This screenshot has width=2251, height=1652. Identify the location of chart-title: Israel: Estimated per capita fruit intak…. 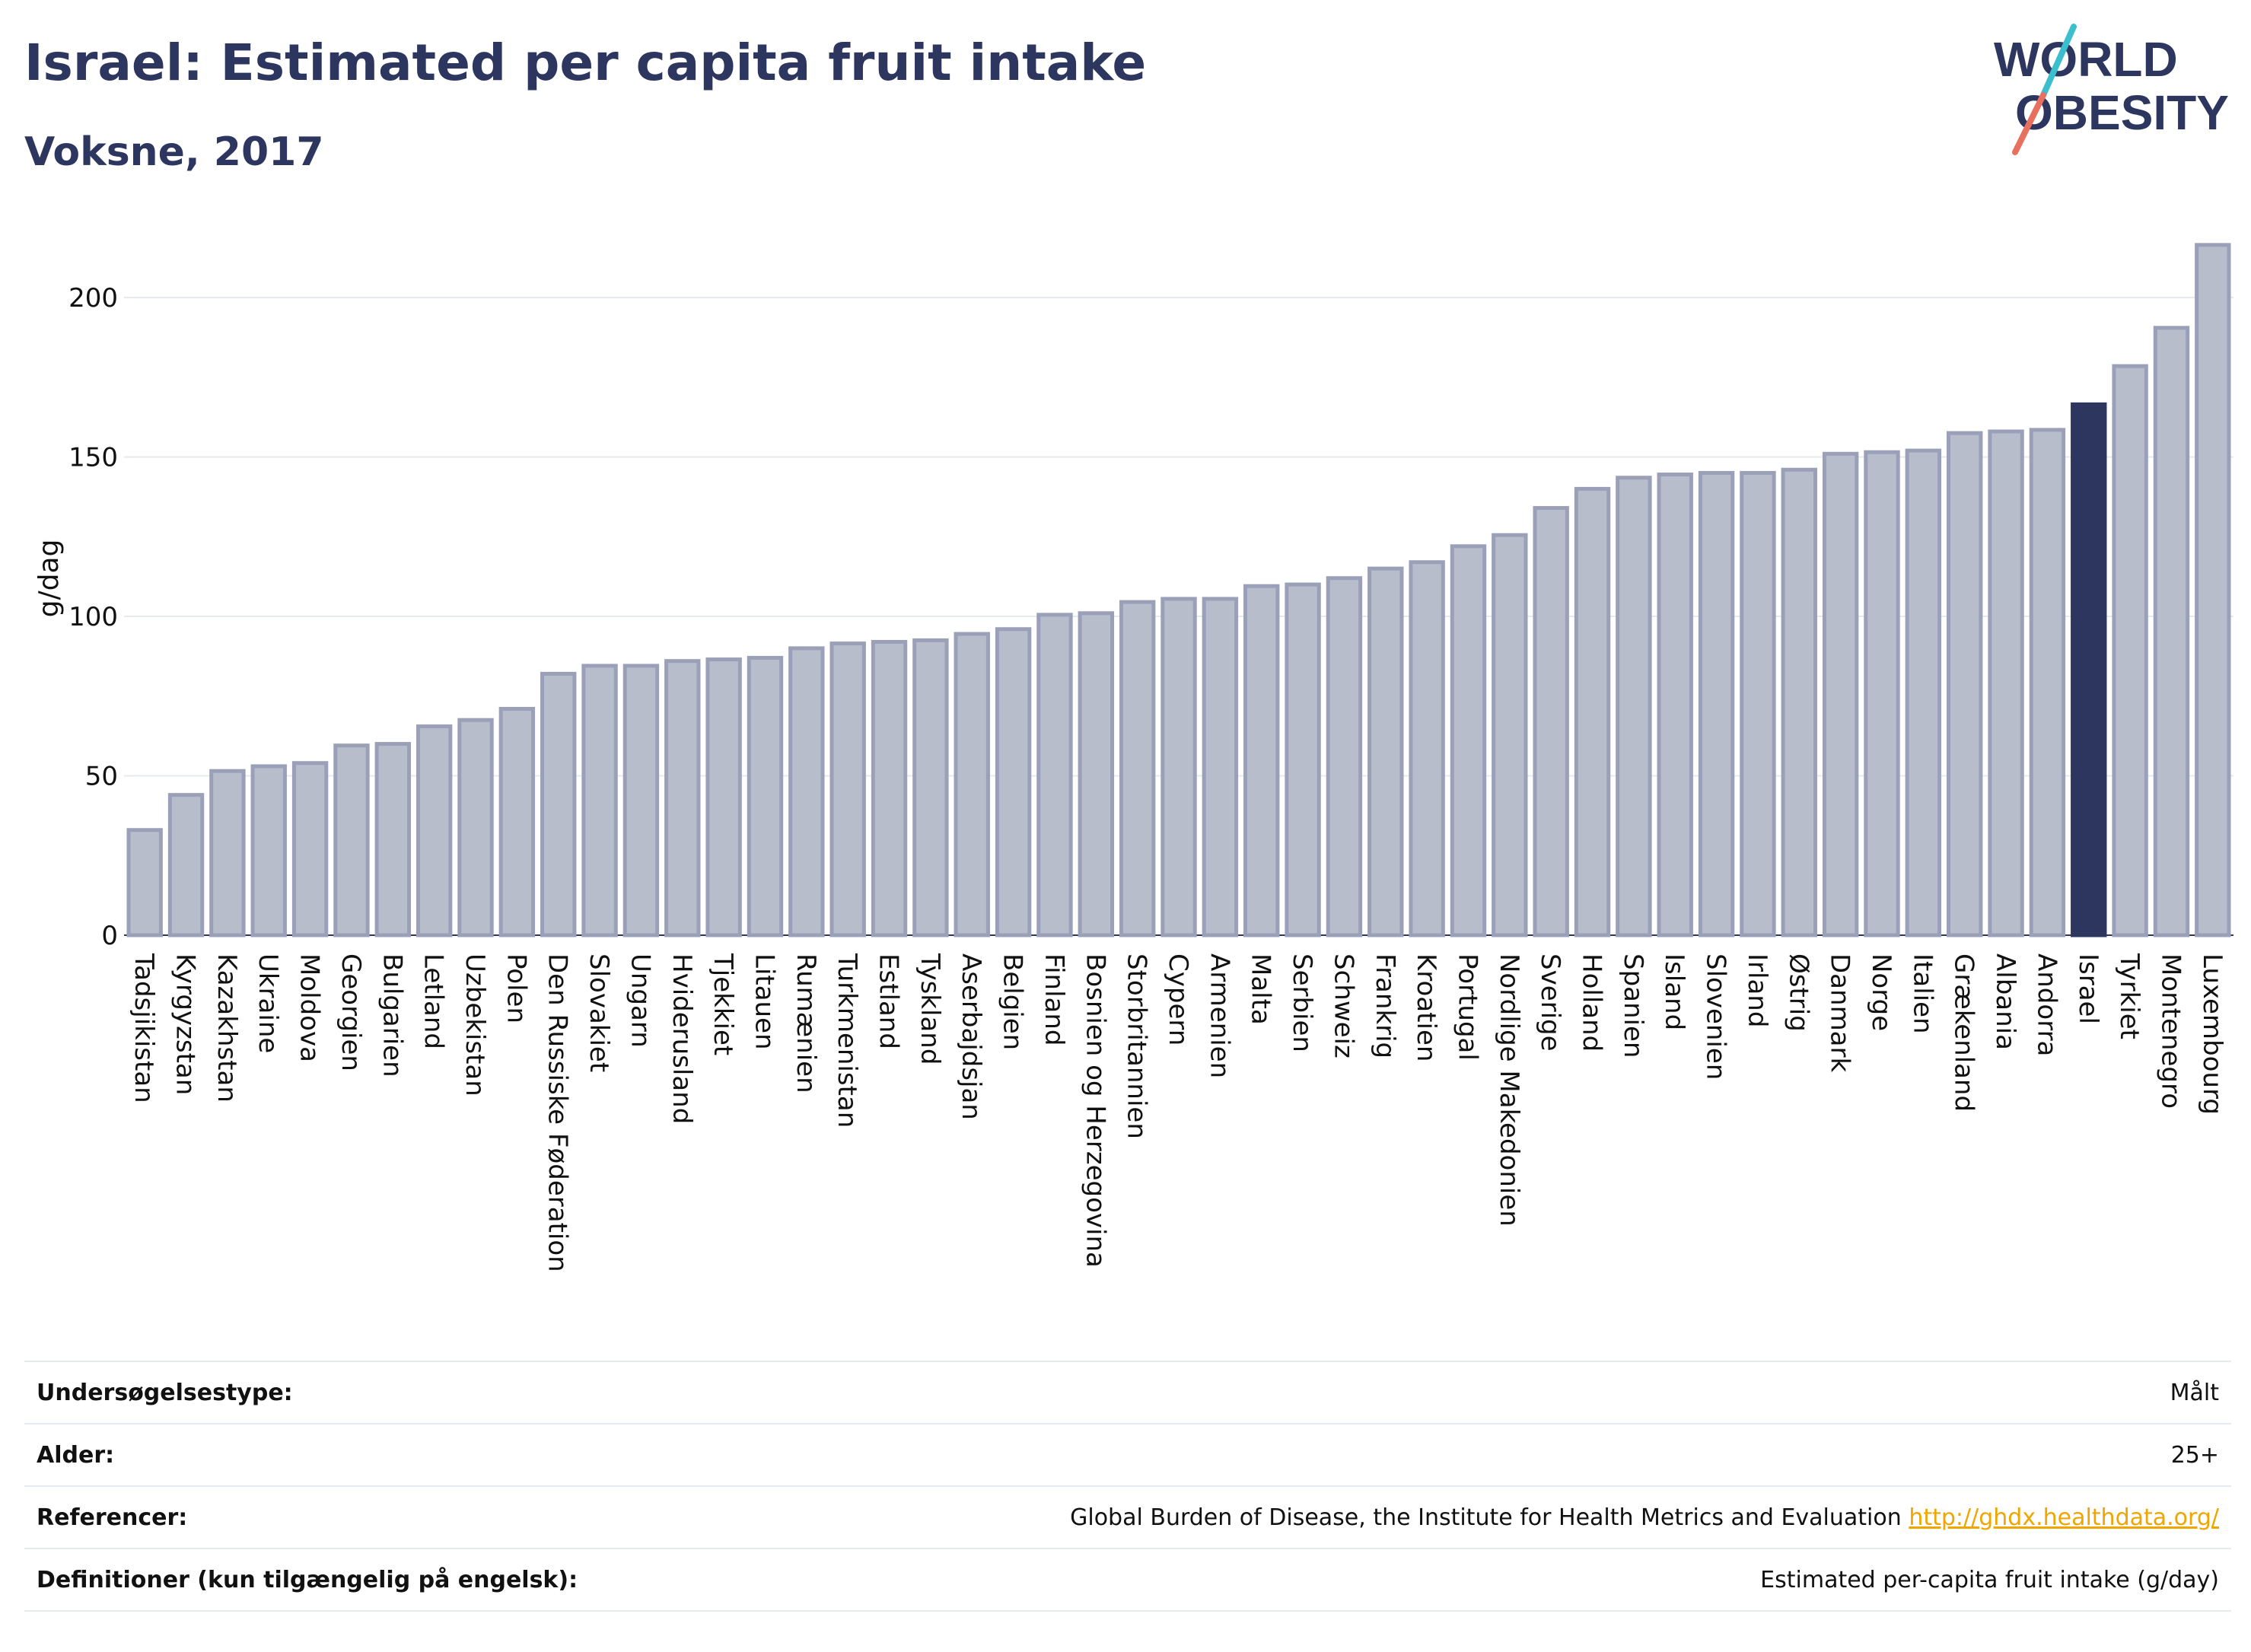
(585, 62).